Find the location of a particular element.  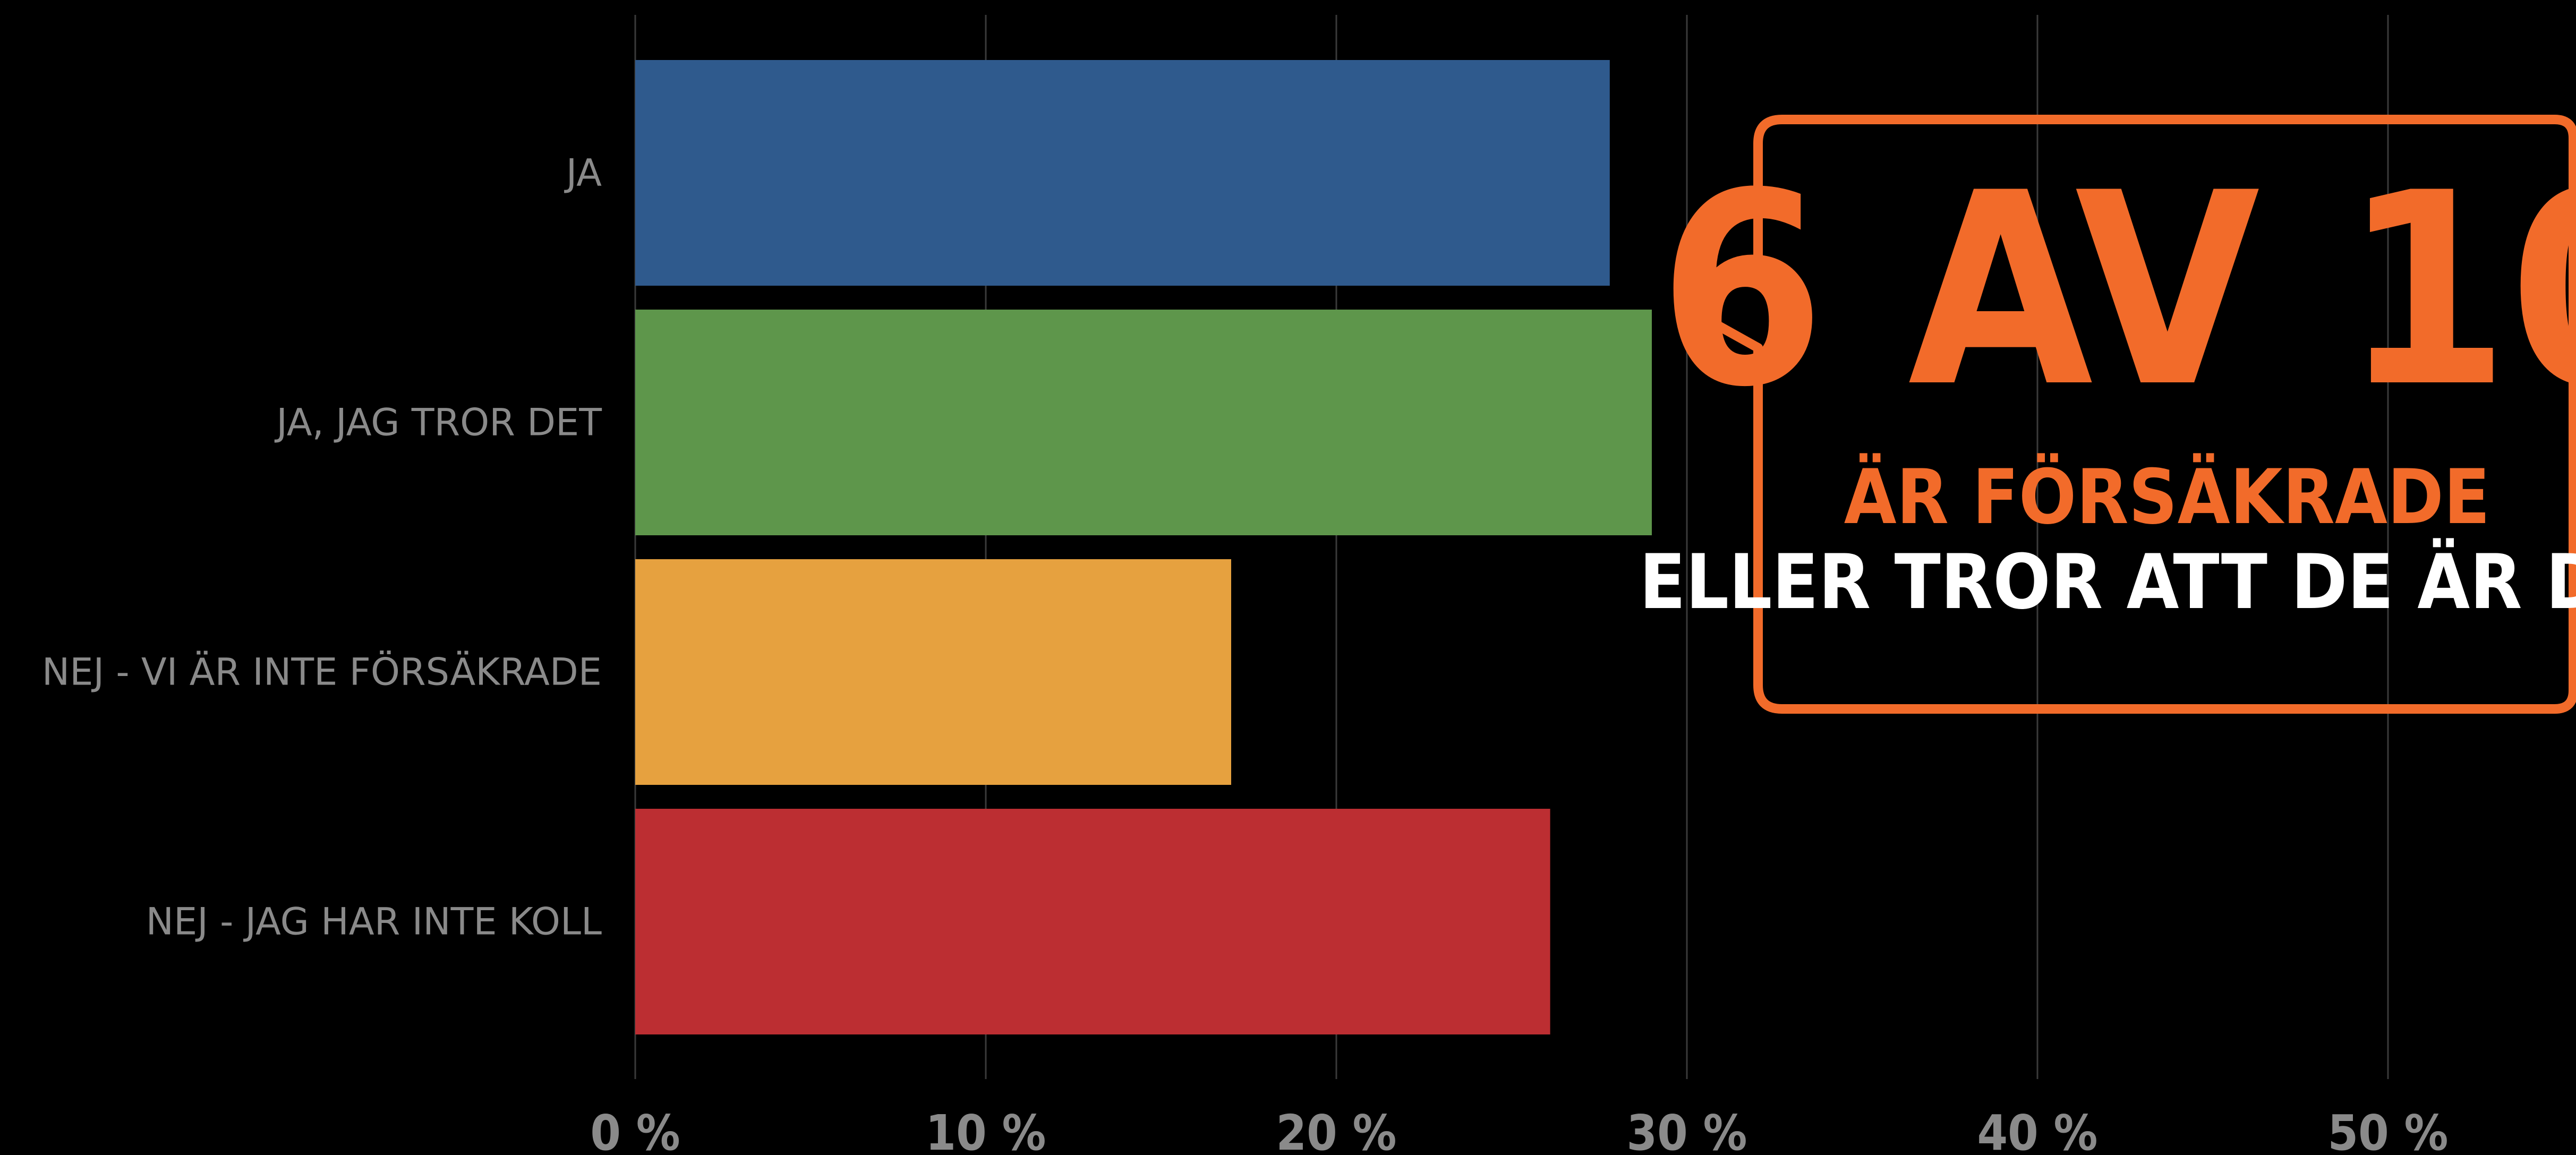

x-tick-label: 10 % is located at coordinates (986, 1130).